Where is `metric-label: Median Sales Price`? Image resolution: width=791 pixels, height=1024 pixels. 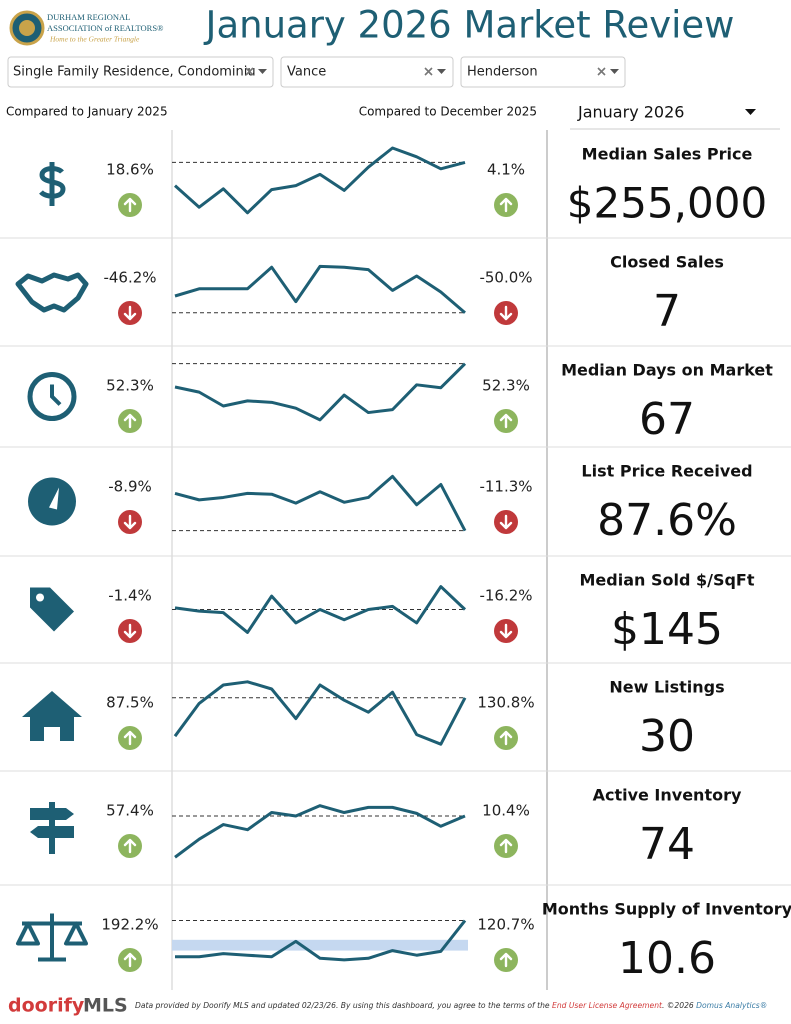 metric-label: Median Sales Price is located at coordinates (667, 154).